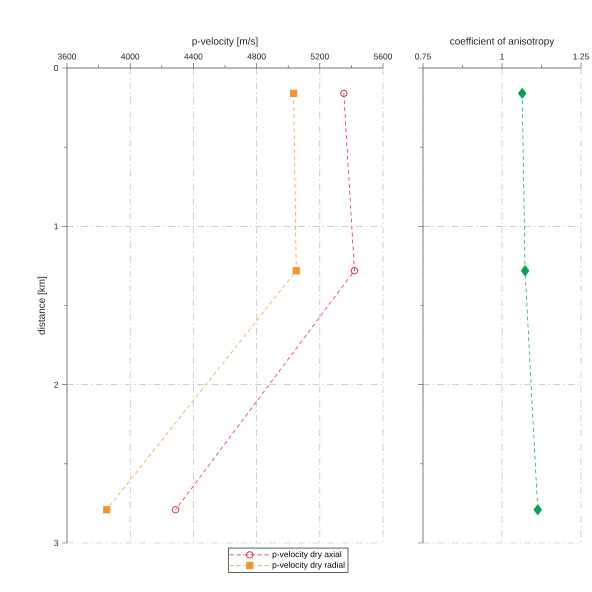 Image resolution: width=592 pixels, height=592 pixels. What do you see at coordinates (56, 543) in the screenshot?
I see `y-tick-label: 3` at bounding box center [56, 543].